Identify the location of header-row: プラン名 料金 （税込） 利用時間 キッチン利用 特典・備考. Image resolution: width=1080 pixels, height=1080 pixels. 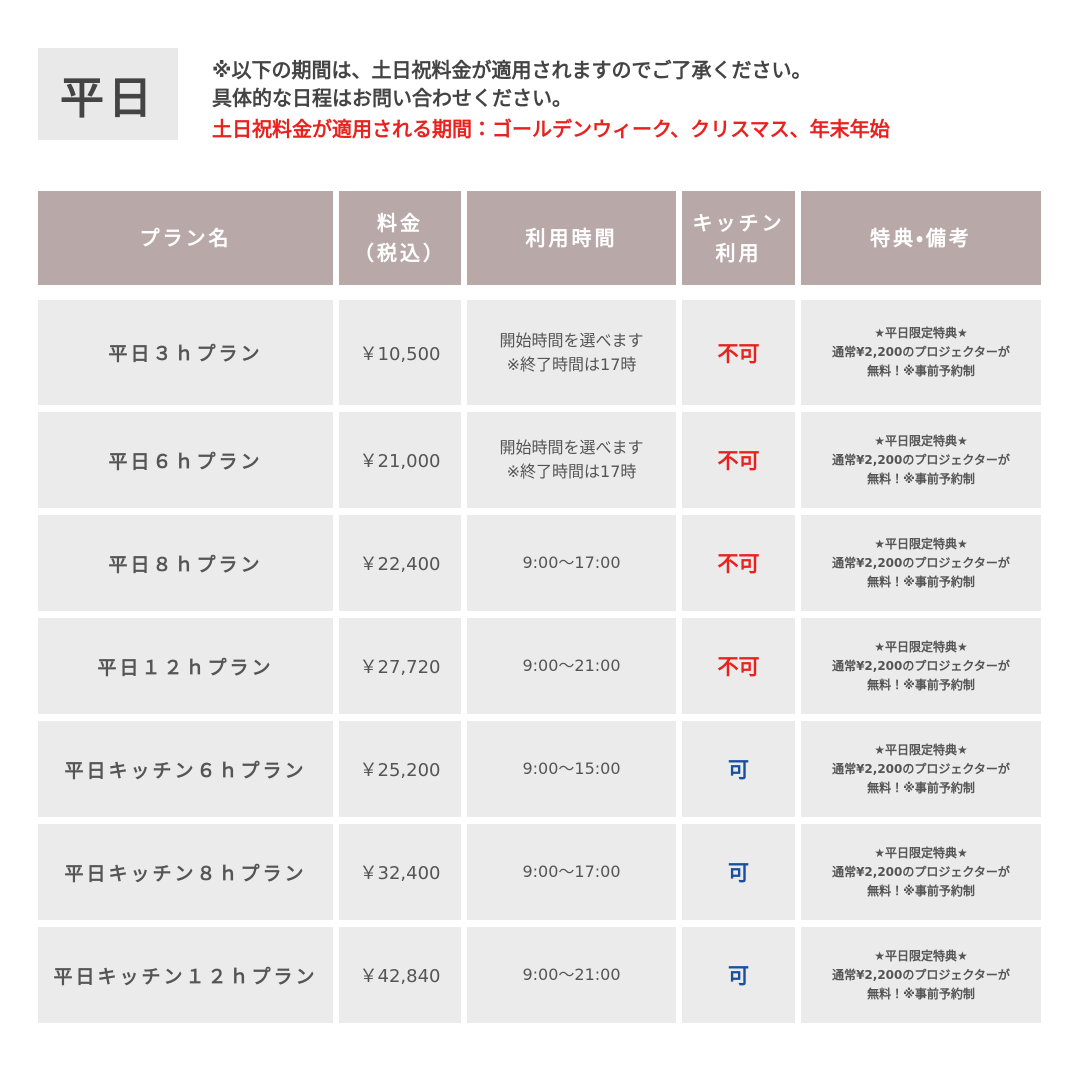
(539, 238).